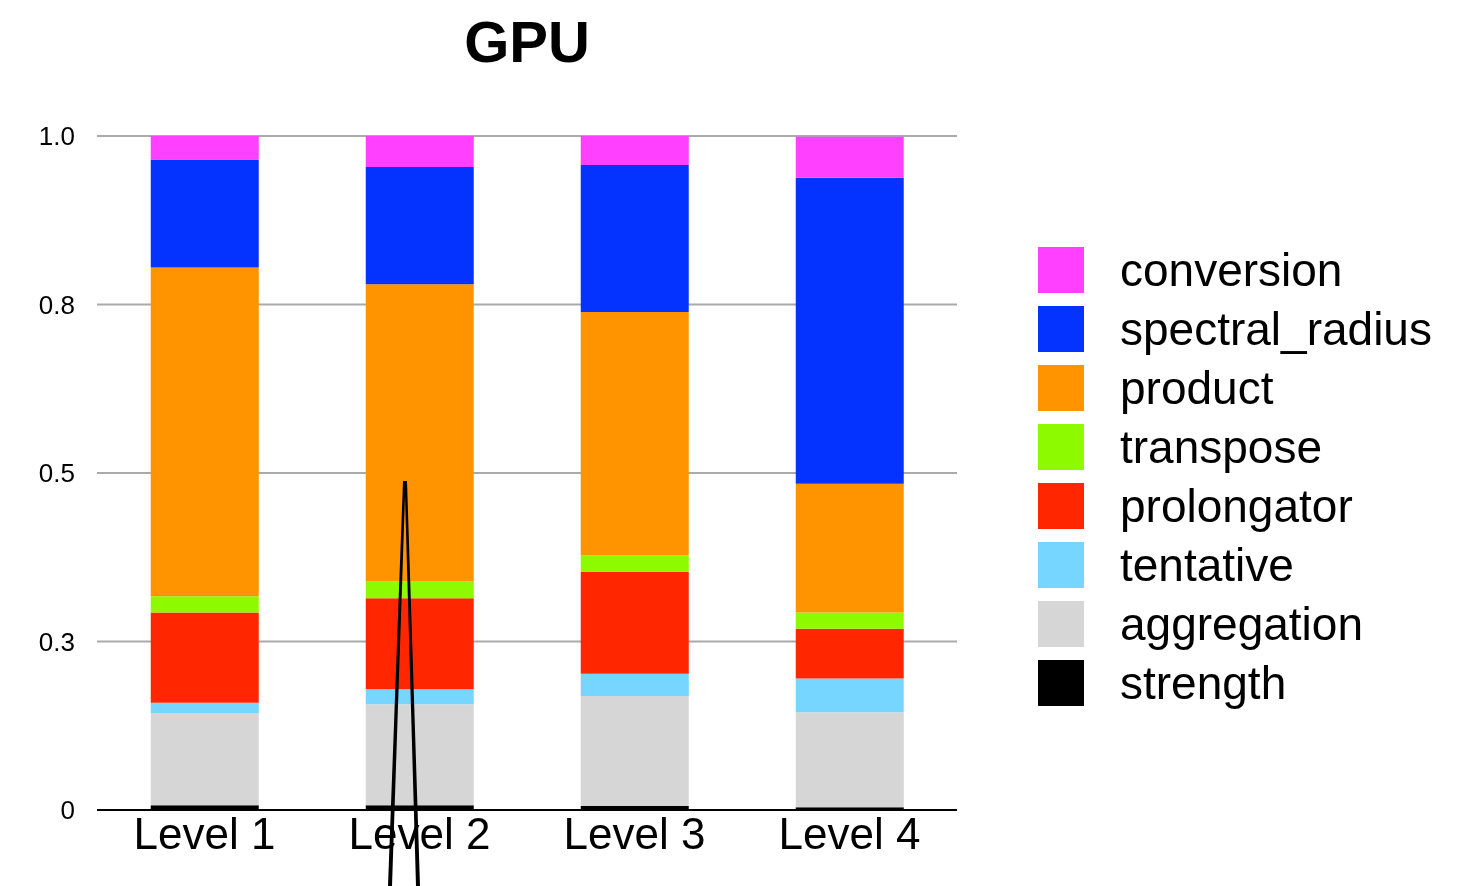  Describe the element at coordinates (1241, 623) in the screenshot. I see `legend-label: aggregation` at that location.